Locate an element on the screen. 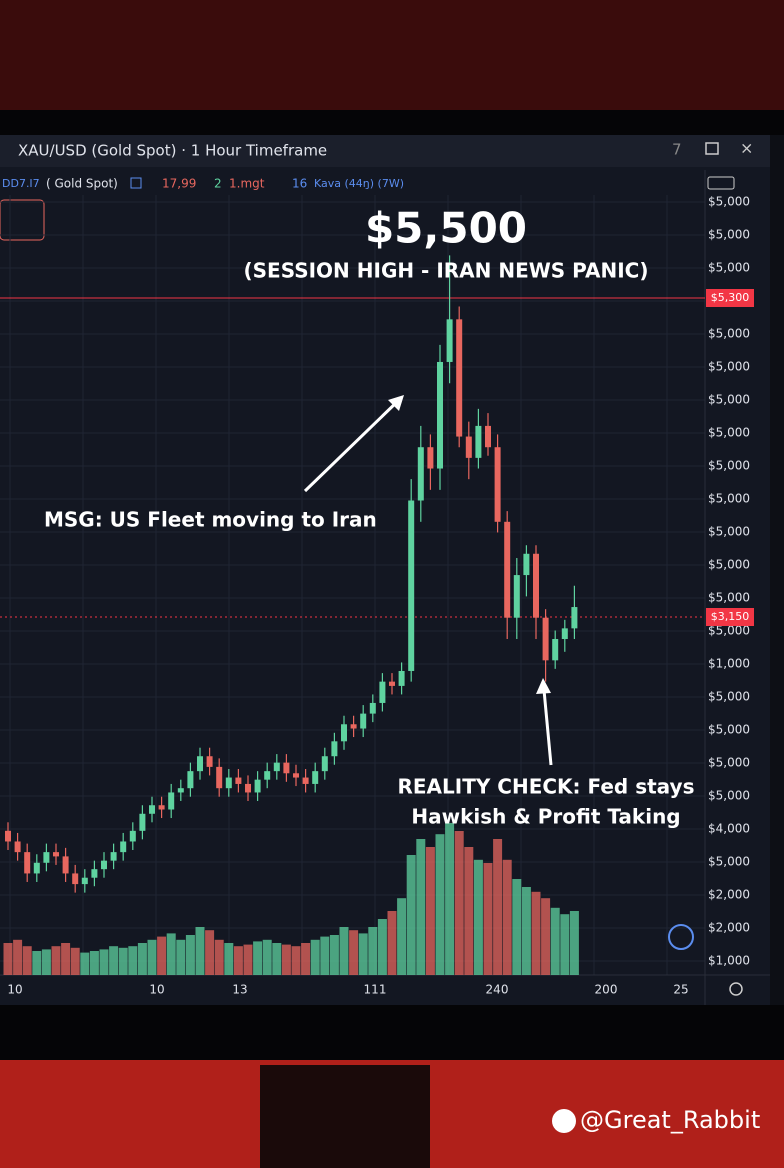  price-label: $2,000 is located at coordinates (729, 895).